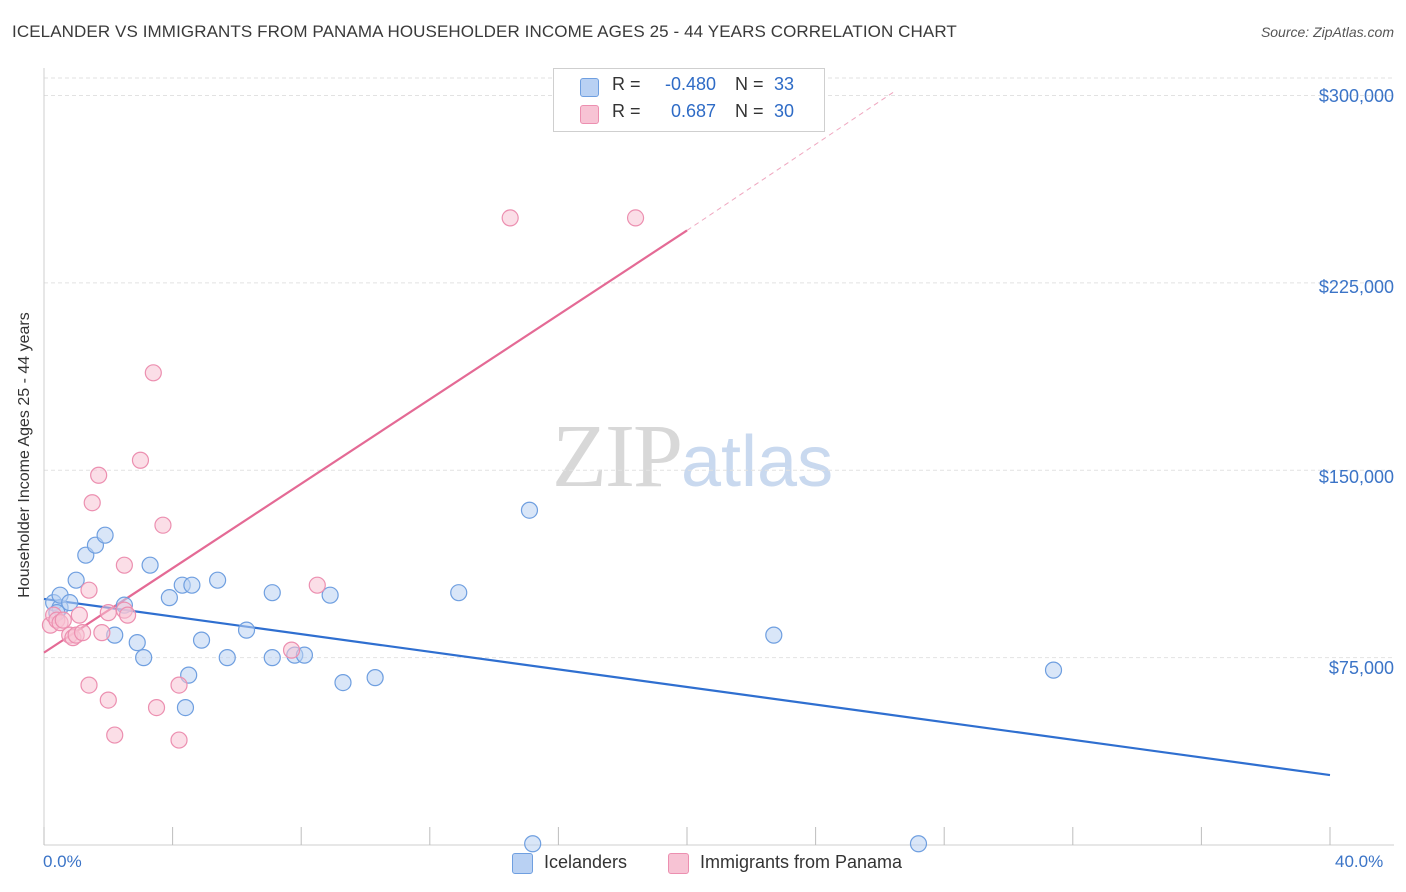  Describe the element at coordinates (62, 861) in the screenshot. I see `x-tick-min: 0.0%` at that location.